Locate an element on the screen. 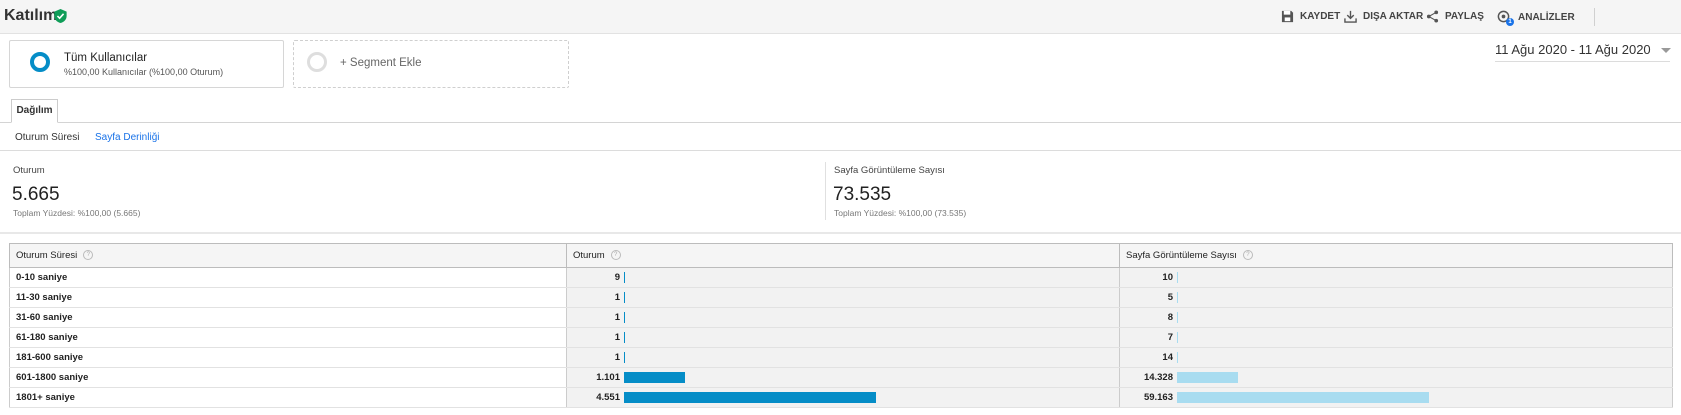 This screenshot has width=1681, height=415. save-icon is located at coordinates (1287, 16).